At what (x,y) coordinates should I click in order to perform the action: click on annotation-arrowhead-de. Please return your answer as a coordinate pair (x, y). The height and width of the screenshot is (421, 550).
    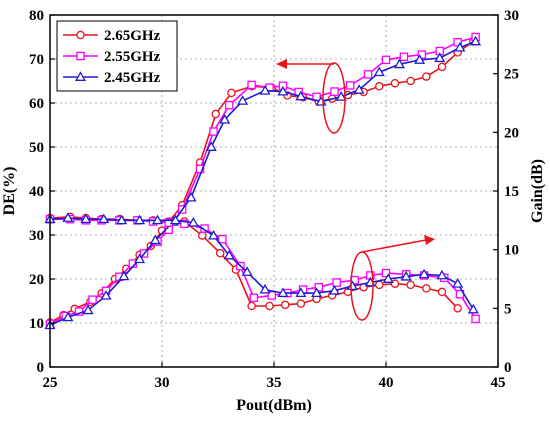
    Looking at the image, I should click on (281, 64).